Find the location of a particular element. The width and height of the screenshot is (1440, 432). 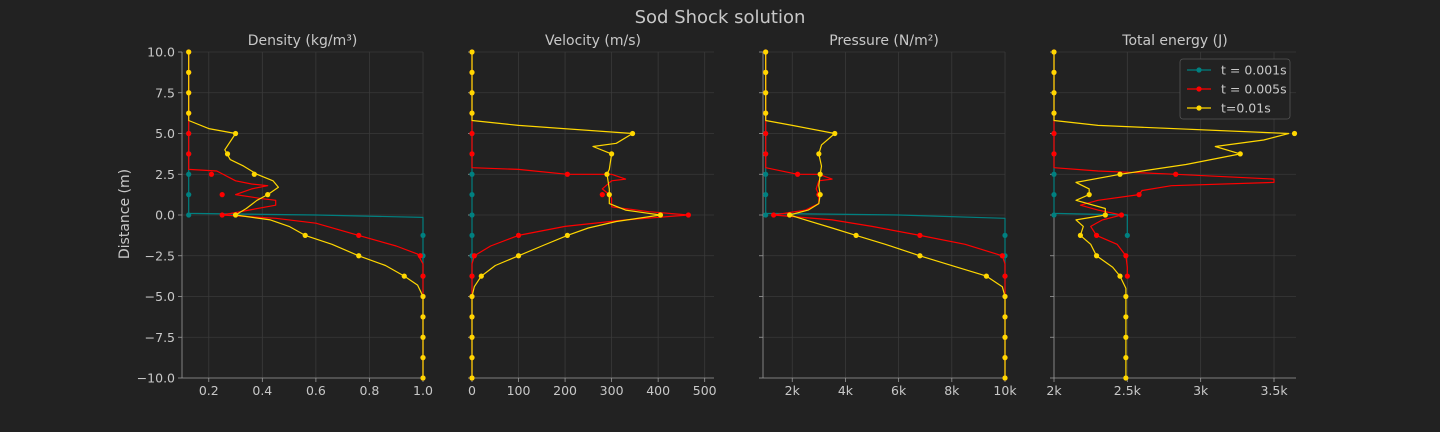

x-tick-label: 200 is located at coordinates (565, 390).